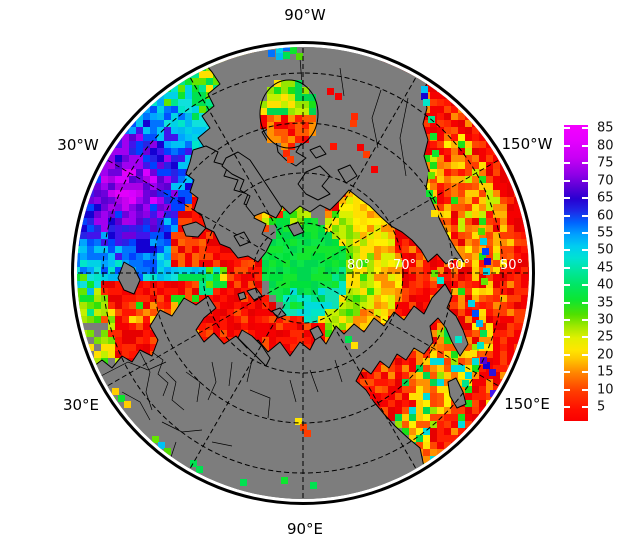  Describe the element at coordinates (194, 229) in the screenshot. I see `land-iceland` at that location.